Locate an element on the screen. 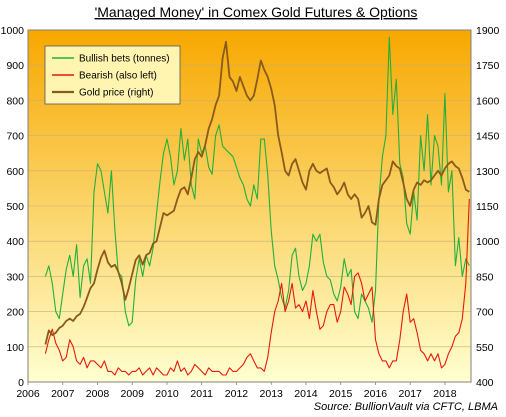 The height and width of the screenshot is (417, 506). y-left-tick-label: 400 is located at coordinates (15, 242).